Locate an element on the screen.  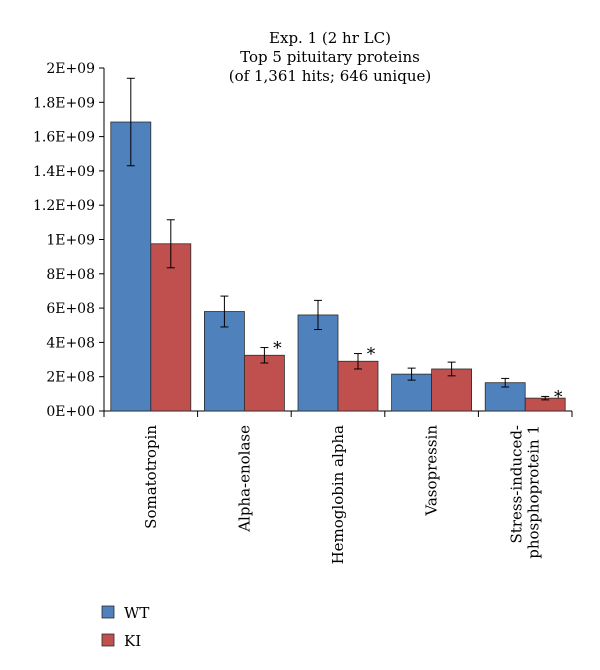
x-tick-label: Alpha-enolase is located at coordinates (244, 479).